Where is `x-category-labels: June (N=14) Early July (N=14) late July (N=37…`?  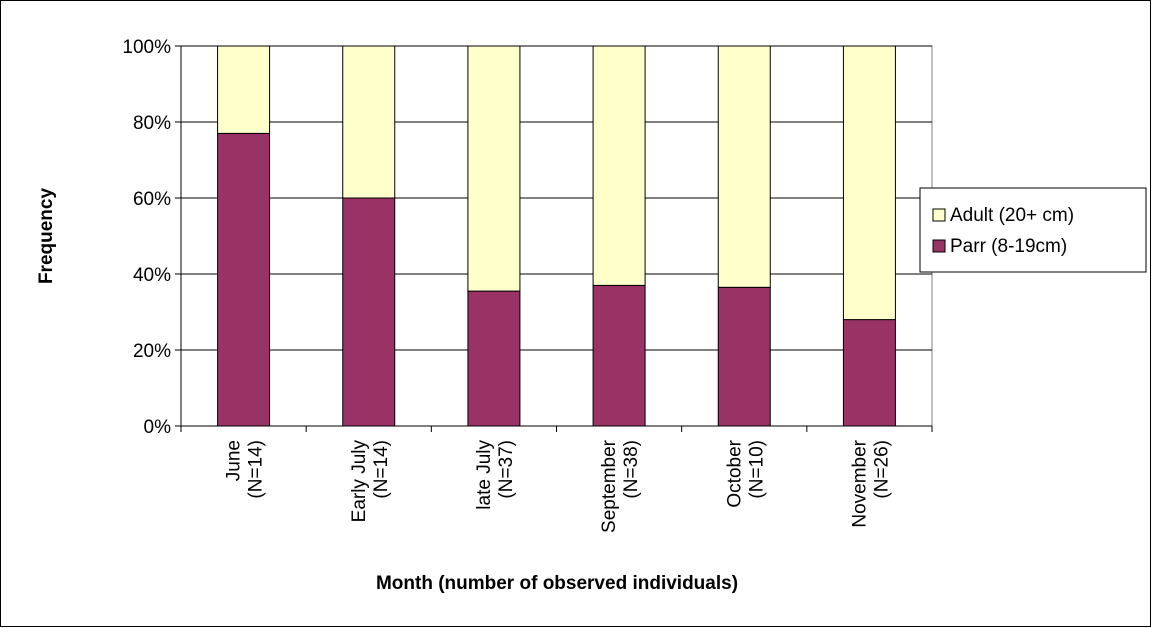
x-category-labels: June (N=14) Early July (N=14) late July (N=37… is located at coordinates (558, 486).